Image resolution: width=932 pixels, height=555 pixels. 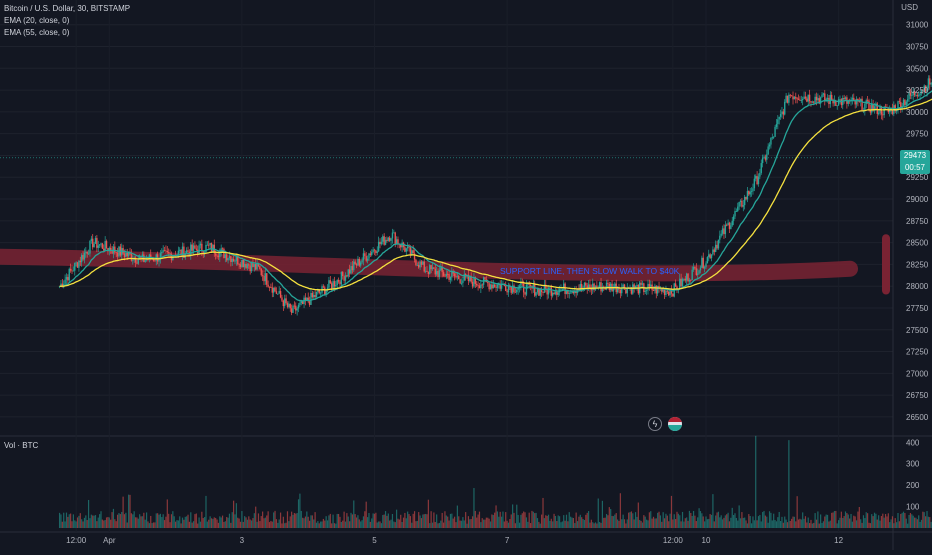 I want to click on legend-ema20: EMA (20, close, 0), so click(x=67, y=21).